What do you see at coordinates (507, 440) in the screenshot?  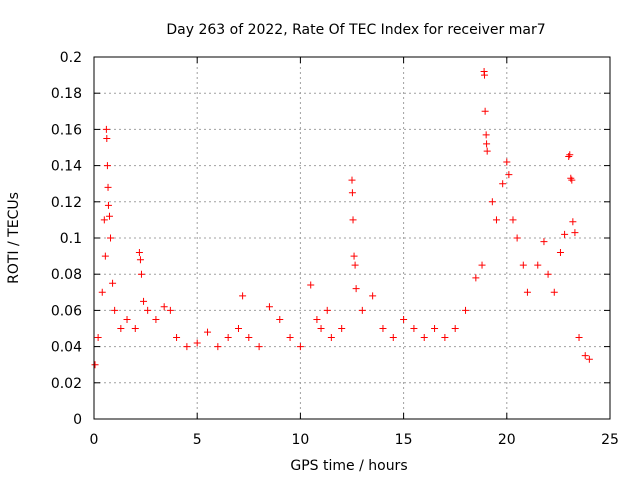 I see `x-tick-label: 20` at bounding box center [507, 440].